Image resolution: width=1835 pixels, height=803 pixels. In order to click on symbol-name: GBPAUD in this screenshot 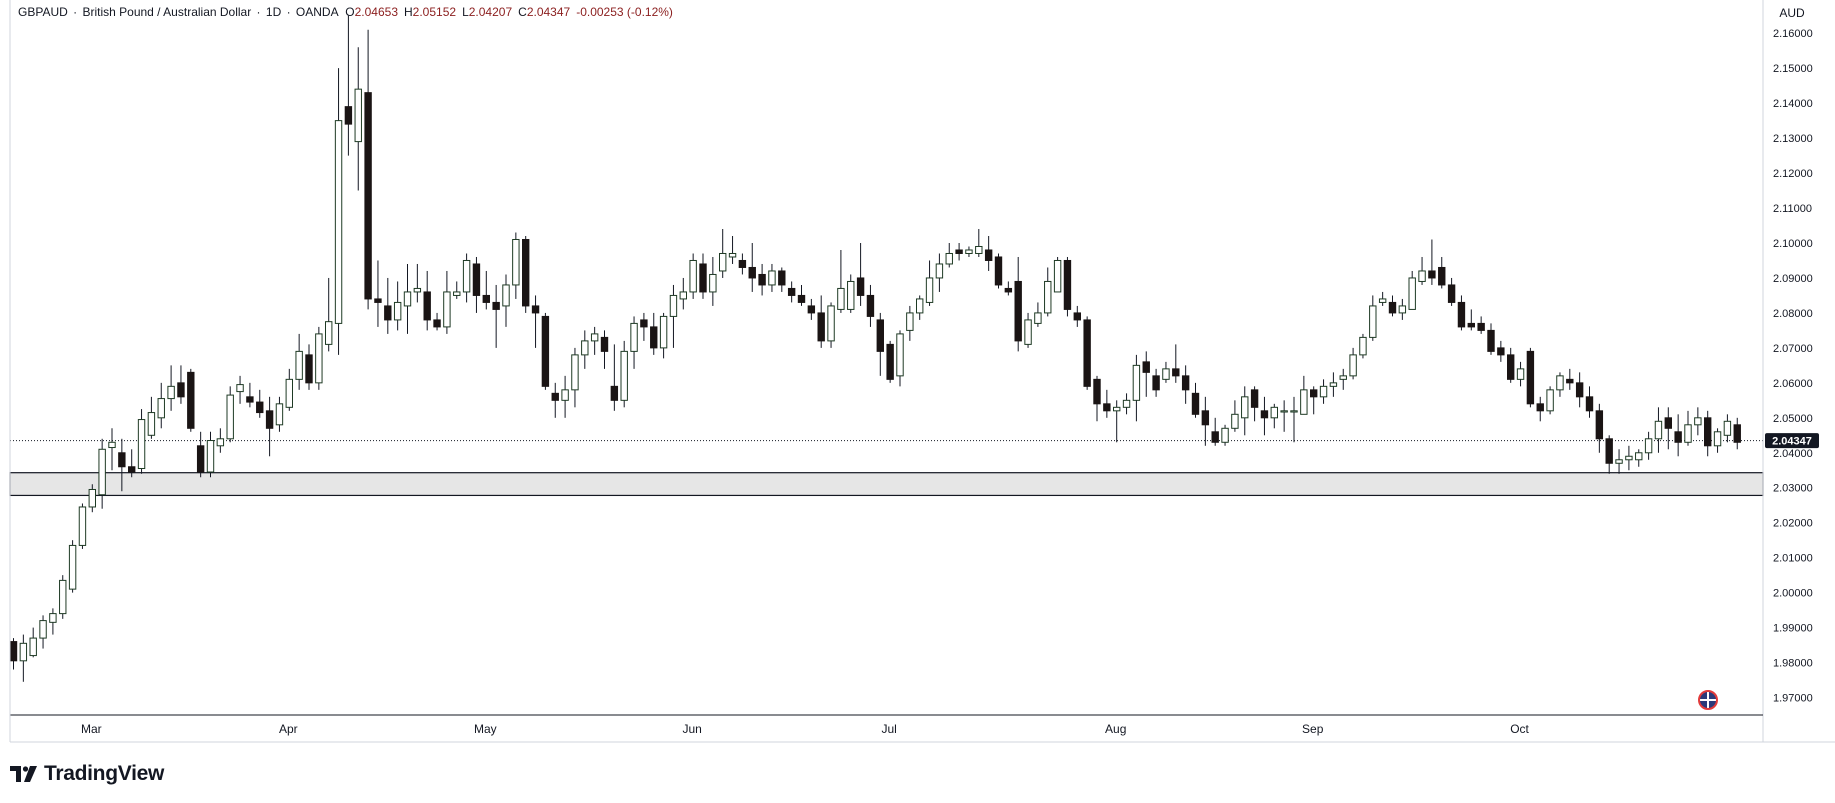, I will do `click(43, 12)`.